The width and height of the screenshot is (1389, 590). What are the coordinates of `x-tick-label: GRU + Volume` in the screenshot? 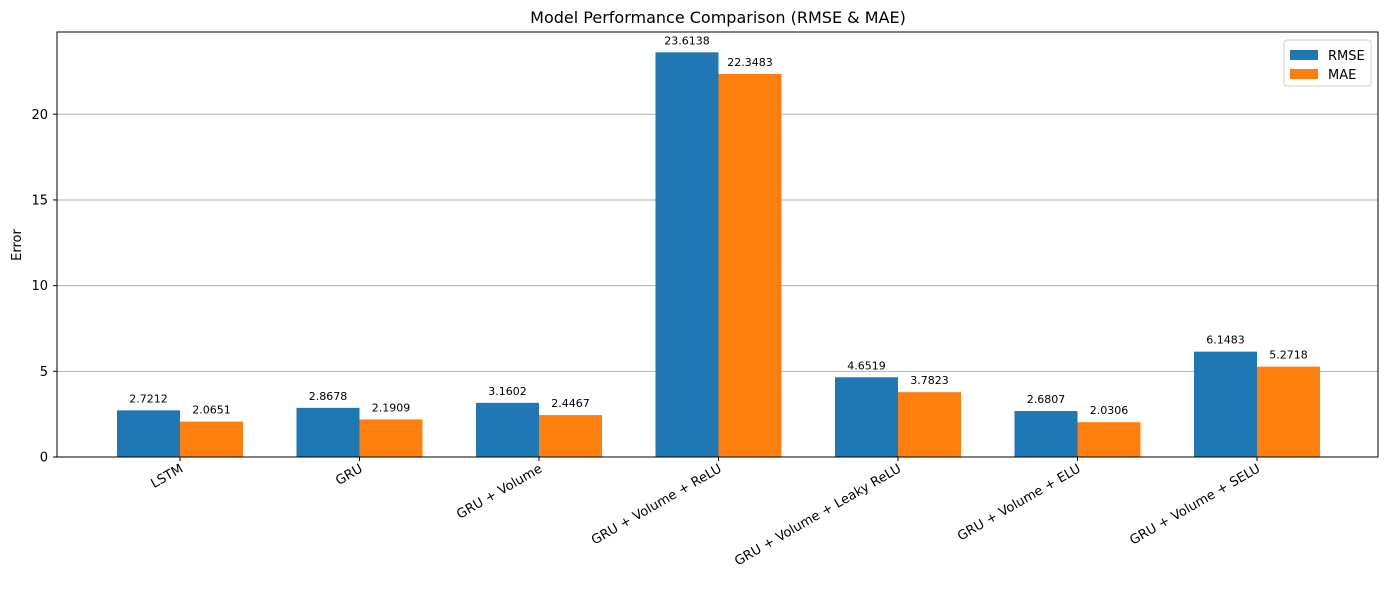 It's located at (499, 491).